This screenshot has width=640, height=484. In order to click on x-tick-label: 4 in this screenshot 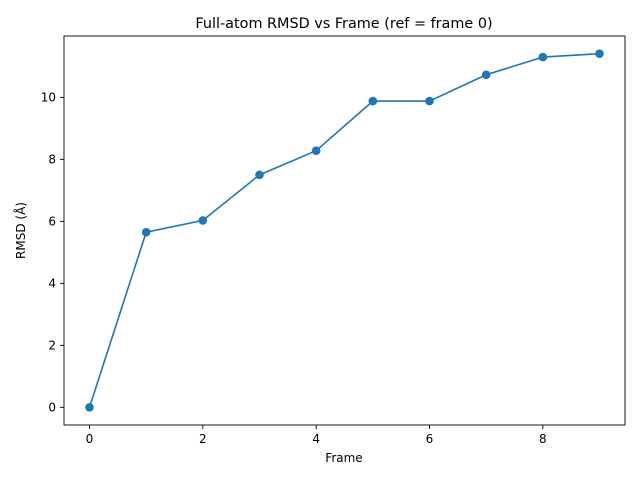, I will do `click(316, 439)`.